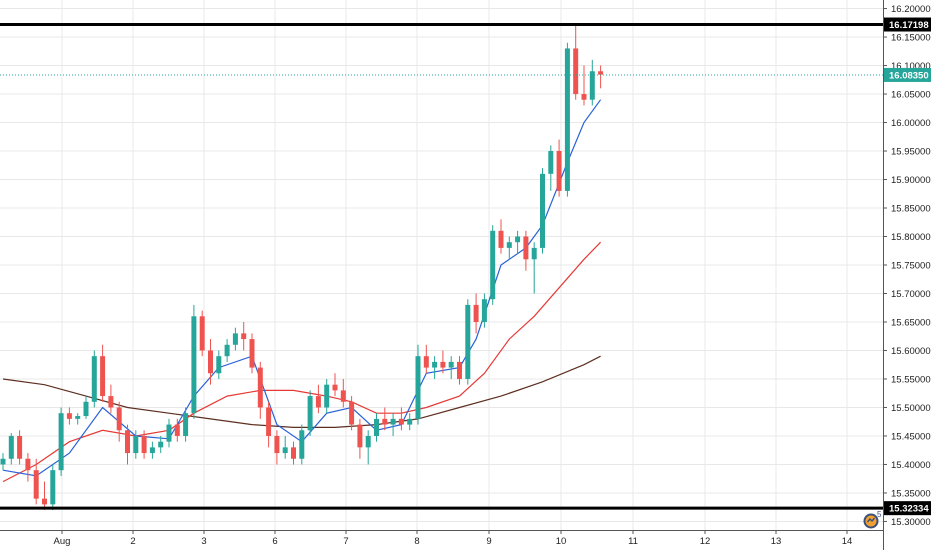  I want to click on time-tick-label: 9, so click(488, 541).